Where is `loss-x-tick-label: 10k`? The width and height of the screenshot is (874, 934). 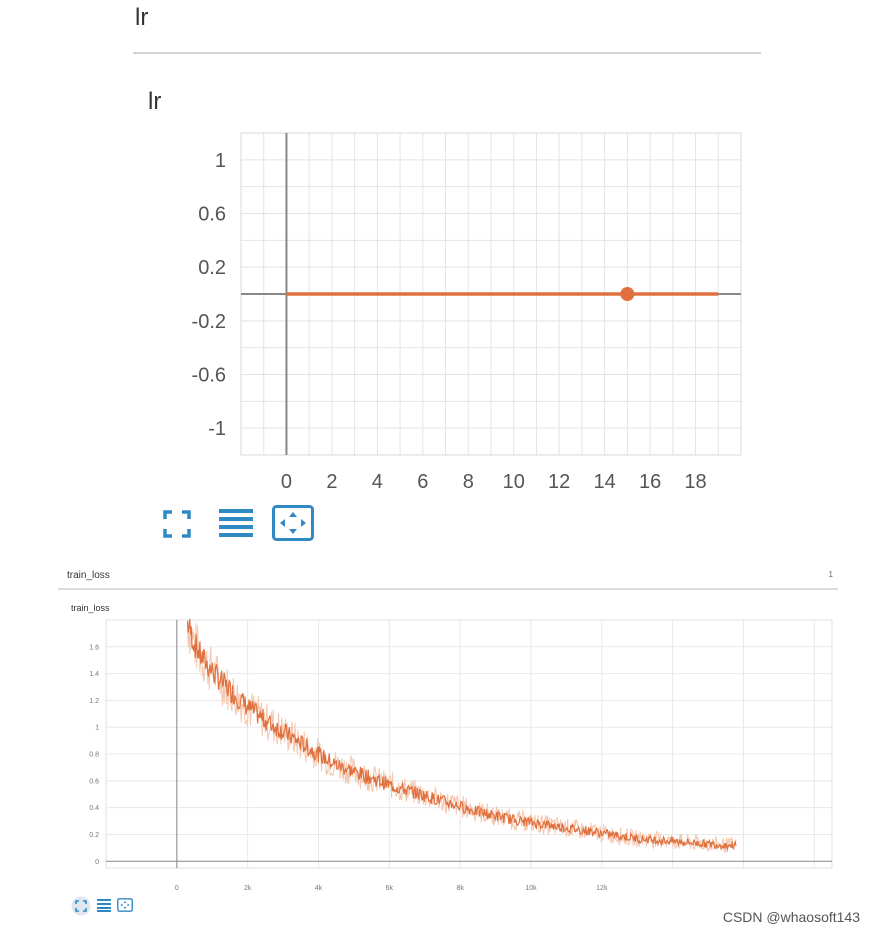
loss-x-tick-label: 10k is located at coordinates (531, 888).